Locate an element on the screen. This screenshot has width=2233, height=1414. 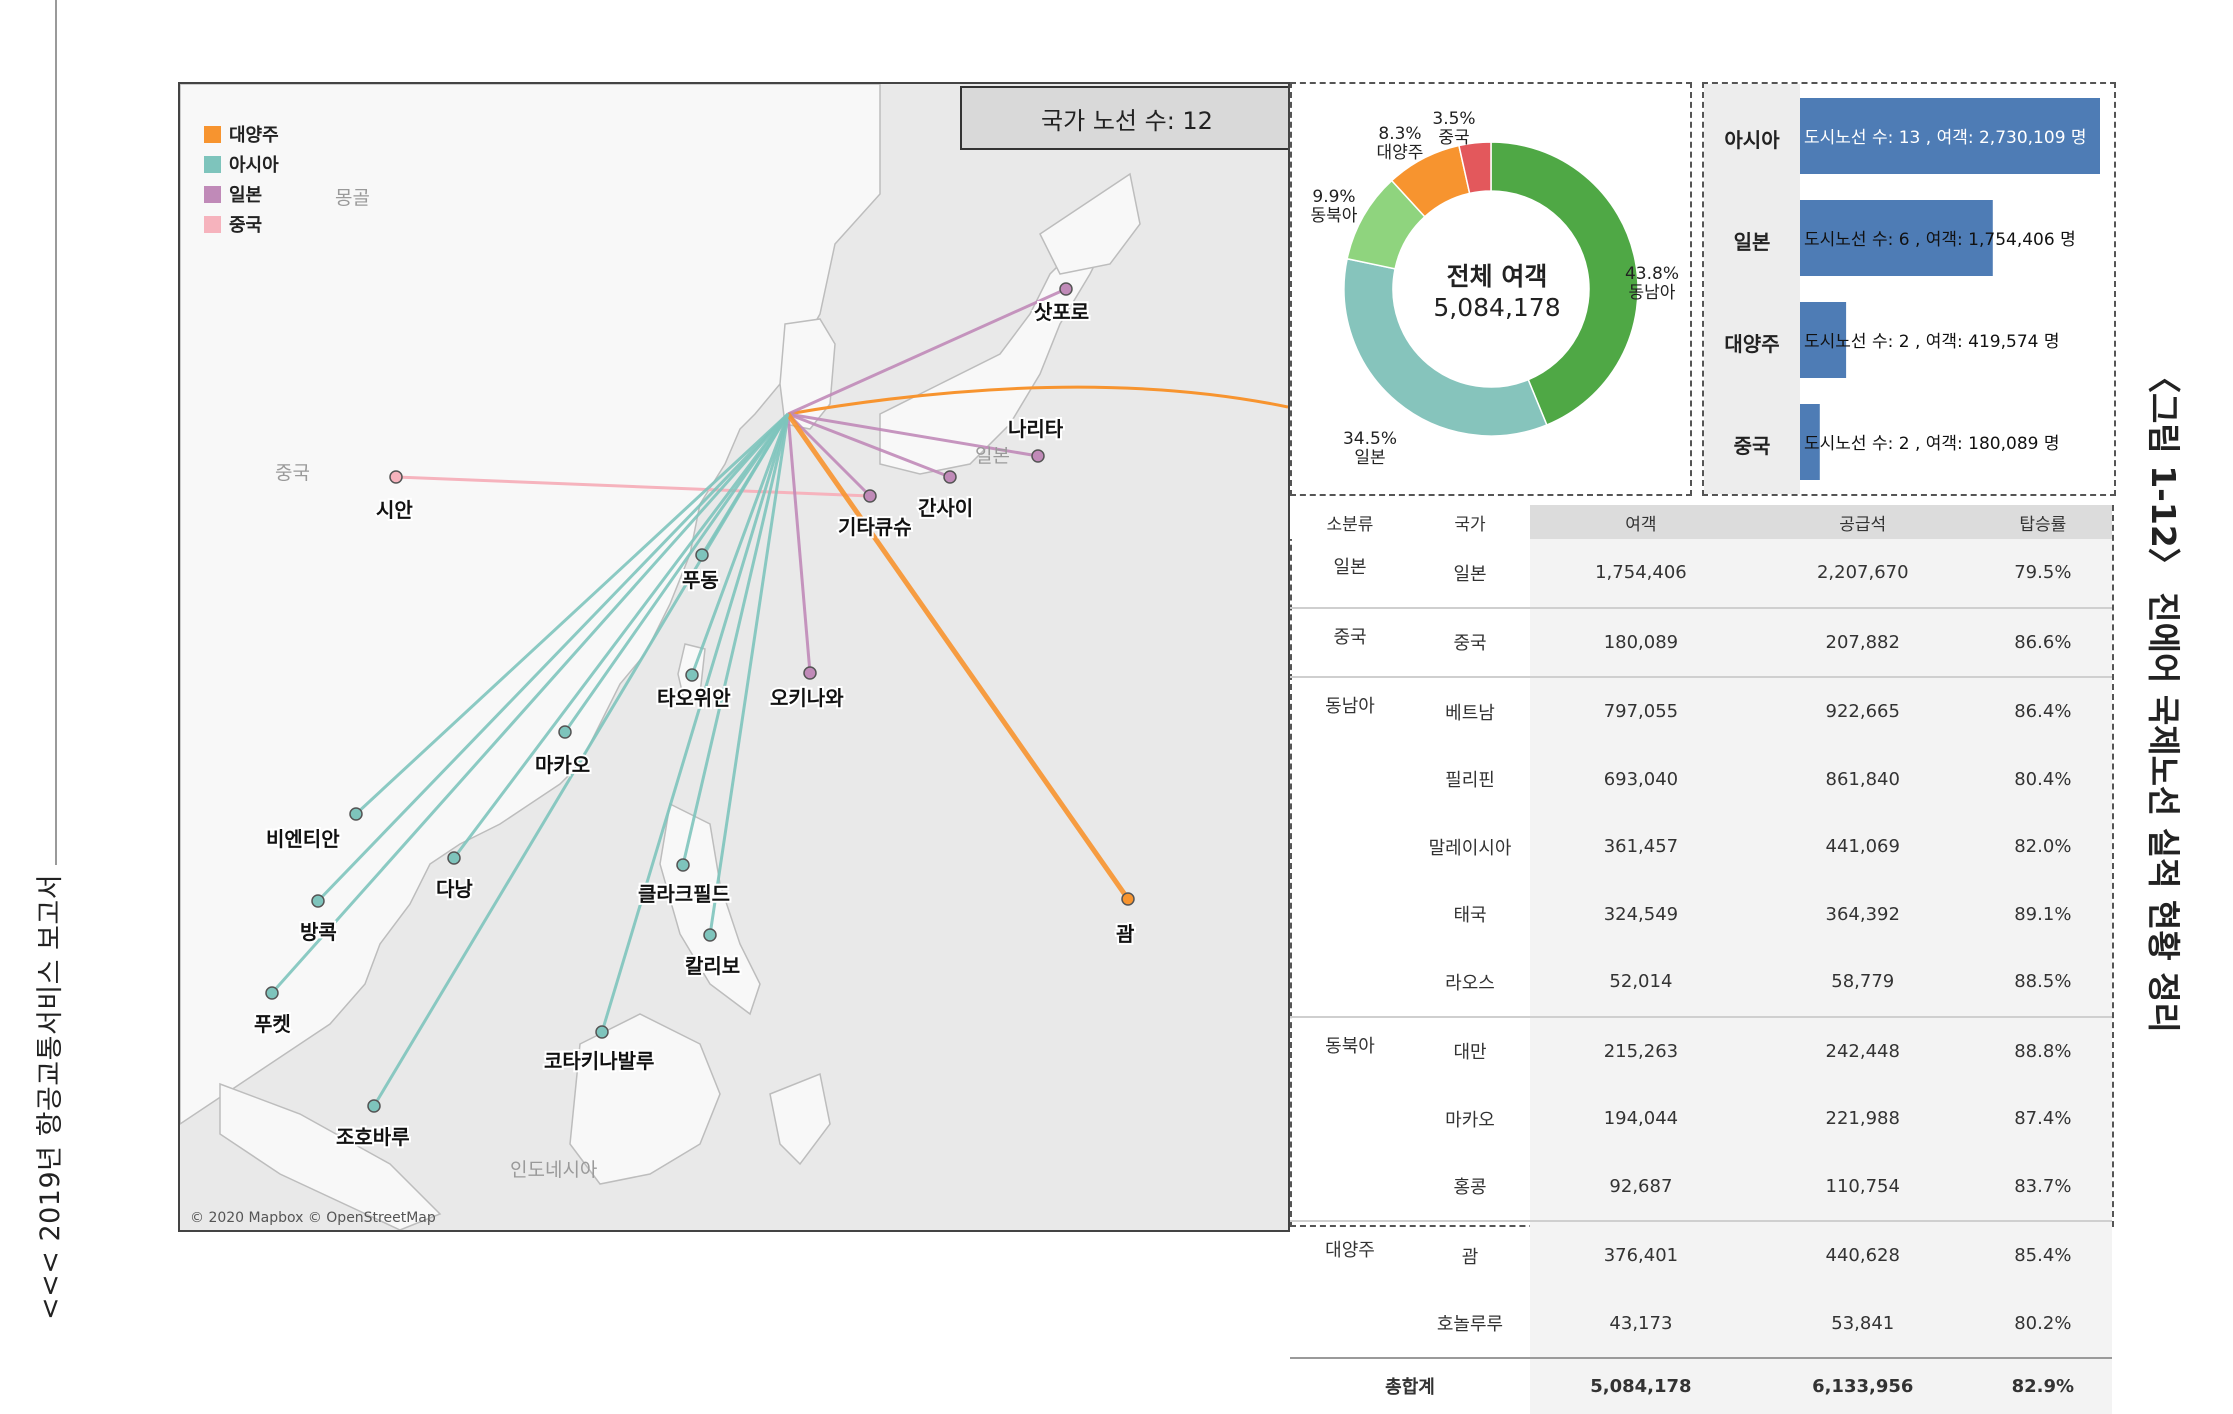
legend-item: 중국 is located at coordinates (241, 224).